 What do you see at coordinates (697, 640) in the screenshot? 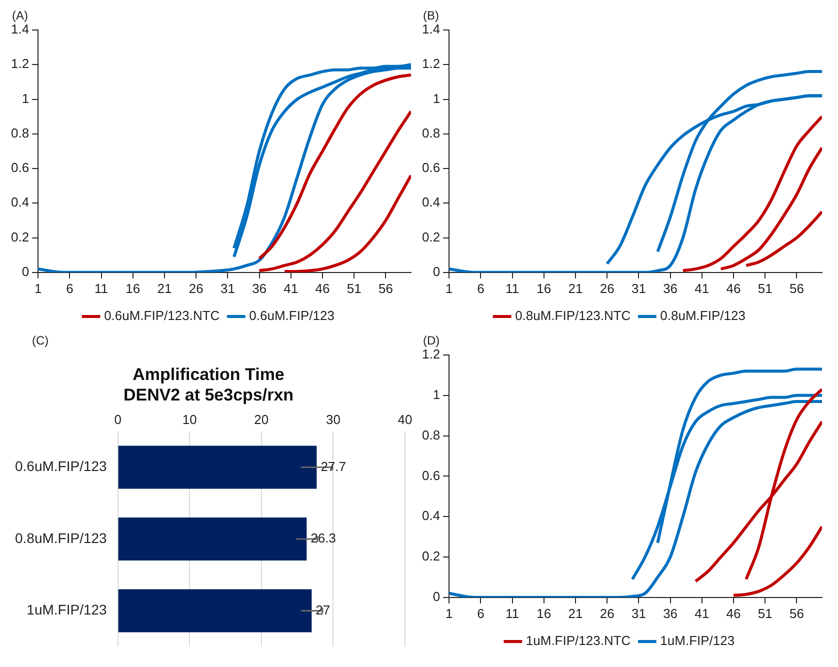
I see `legend-label: 1uM.FIP/123` at bounding box center [697, 640].